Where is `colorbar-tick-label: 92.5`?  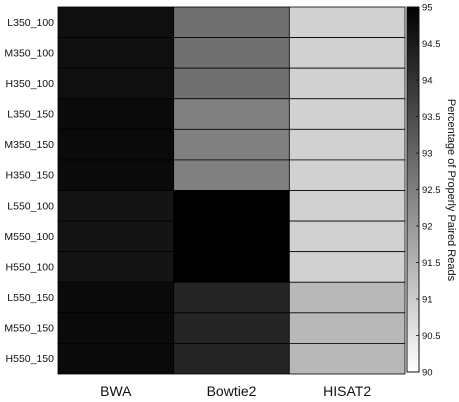 colorbar-tick-label: 92.5 is located at coordinates (431, 190).